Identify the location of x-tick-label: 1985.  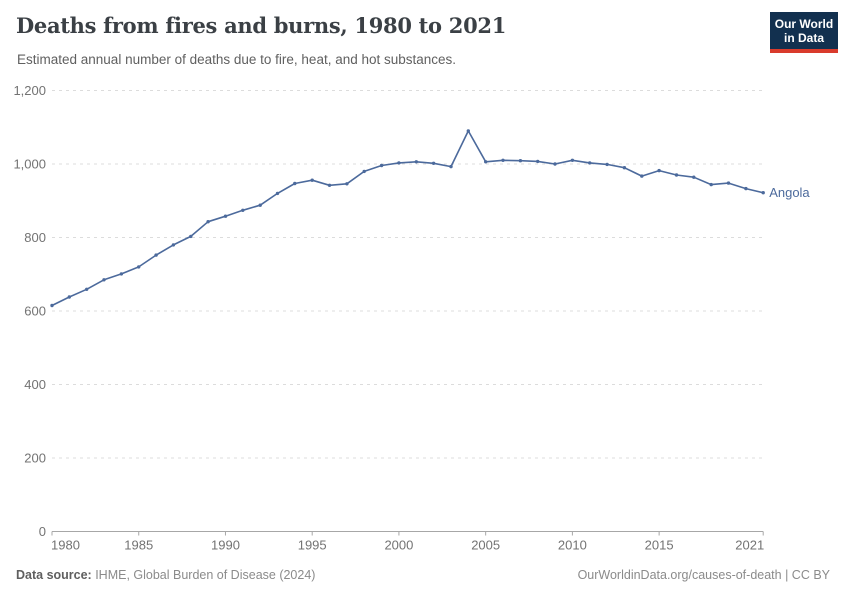
(138, 545).